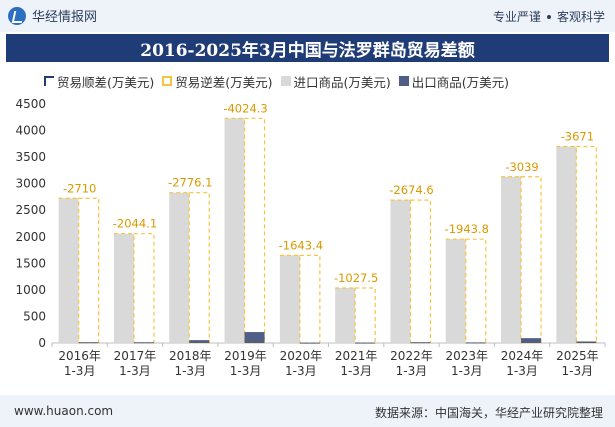 The height and width of the screenshot is (427, 615). Describe the element at coordinates (276, 81) in the screenshot. I see `chart-legend: 贸易顺差(万美元) 贸易逆差(万美元) 进口商品(万美元) 出口商品(万美元)` at that location.